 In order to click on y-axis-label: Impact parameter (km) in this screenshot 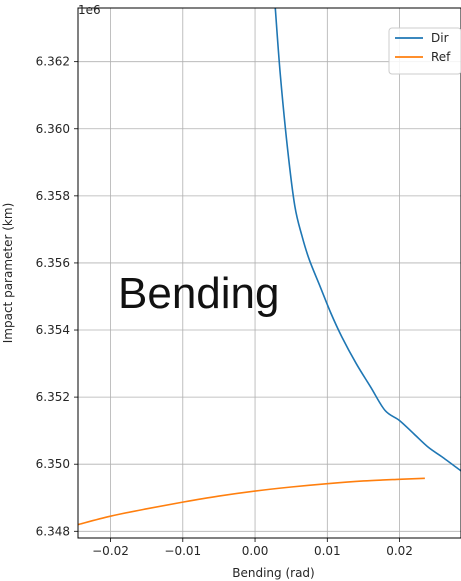, I will do `click(8, 273)`.